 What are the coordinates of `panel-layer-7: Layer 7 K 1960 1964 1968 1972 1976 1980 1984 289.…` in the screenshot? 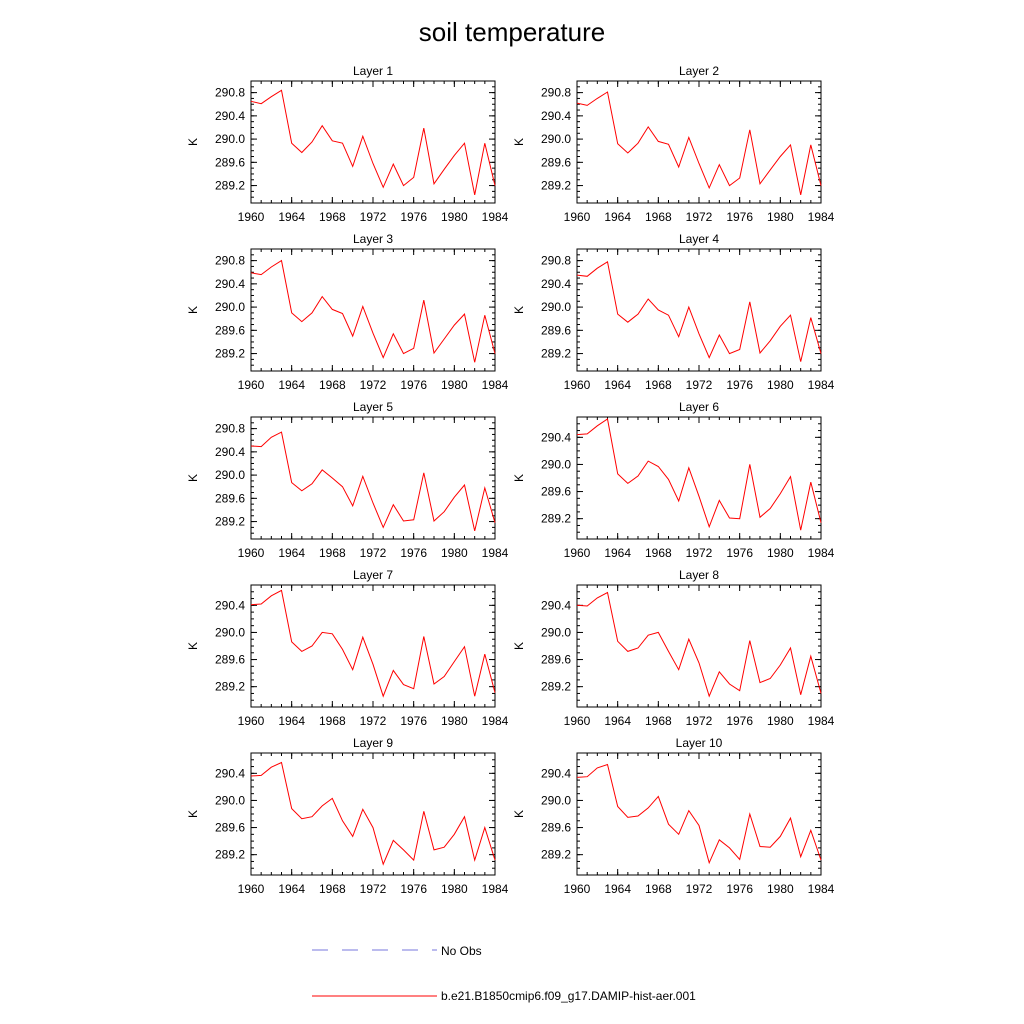 It's located at (347, 648).